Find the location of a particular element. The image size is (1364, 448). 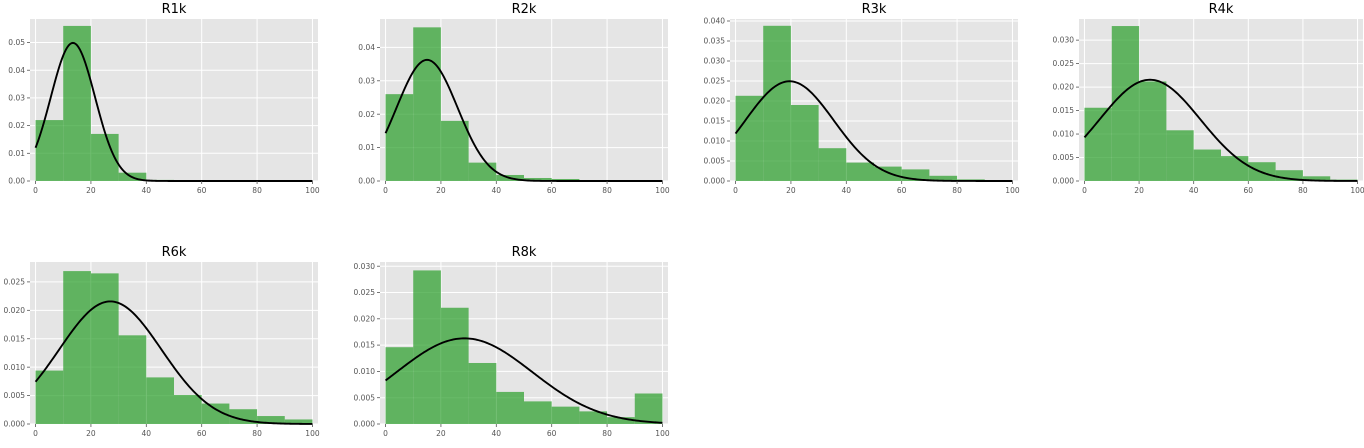

chart-title: R6k is located at coordinates (174, 252).